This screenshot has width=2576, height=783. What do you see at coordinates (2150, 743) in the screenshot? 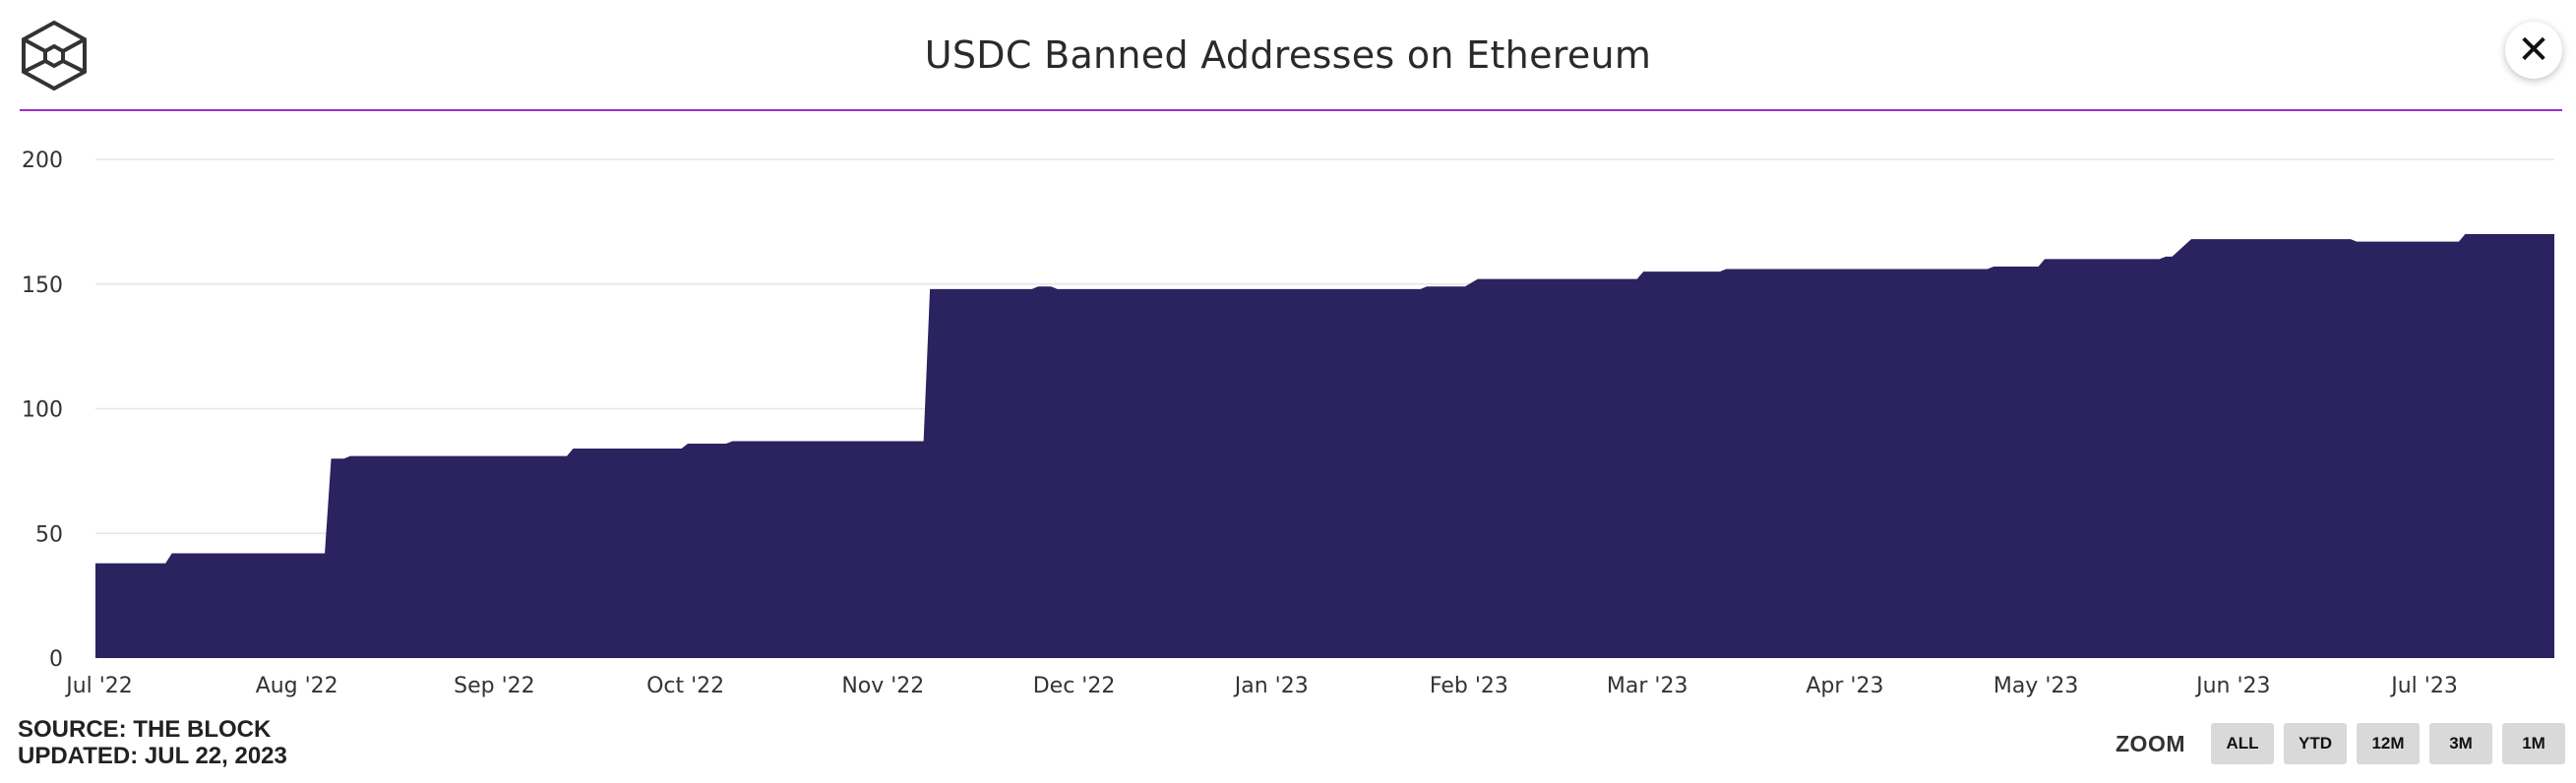
I see `zoom-label: ZOOM` at bounding box center [2150, 743].